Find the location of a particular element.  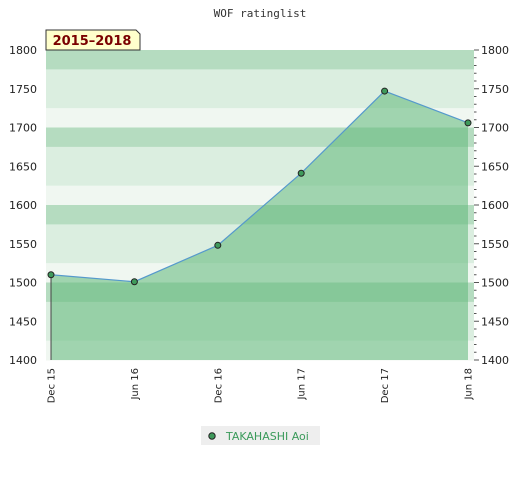

y-tick-label-right: 1700 is located at coordinates (495, 128).